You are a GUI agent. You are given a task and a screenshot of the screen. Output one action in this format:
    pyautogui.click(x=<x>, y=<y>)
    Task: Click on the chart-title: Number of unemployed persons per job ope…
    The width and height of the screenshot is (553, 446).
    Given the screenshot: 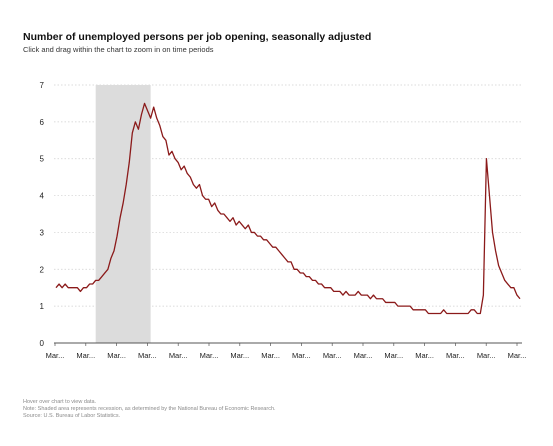 What is the action you would take?
    pyautogui.click(x=197, y=37)
    